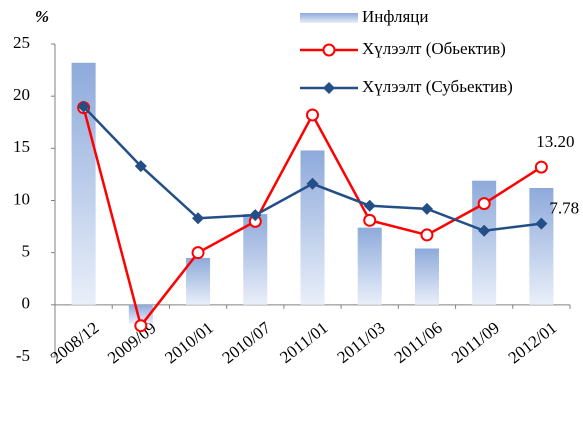 Image resolution: width=583 pixels, height=421 pixels. What do you see at coordinates (42, 16) in the screenshot?
I see `y-axis-label: %` at bounding box center [42, 16].